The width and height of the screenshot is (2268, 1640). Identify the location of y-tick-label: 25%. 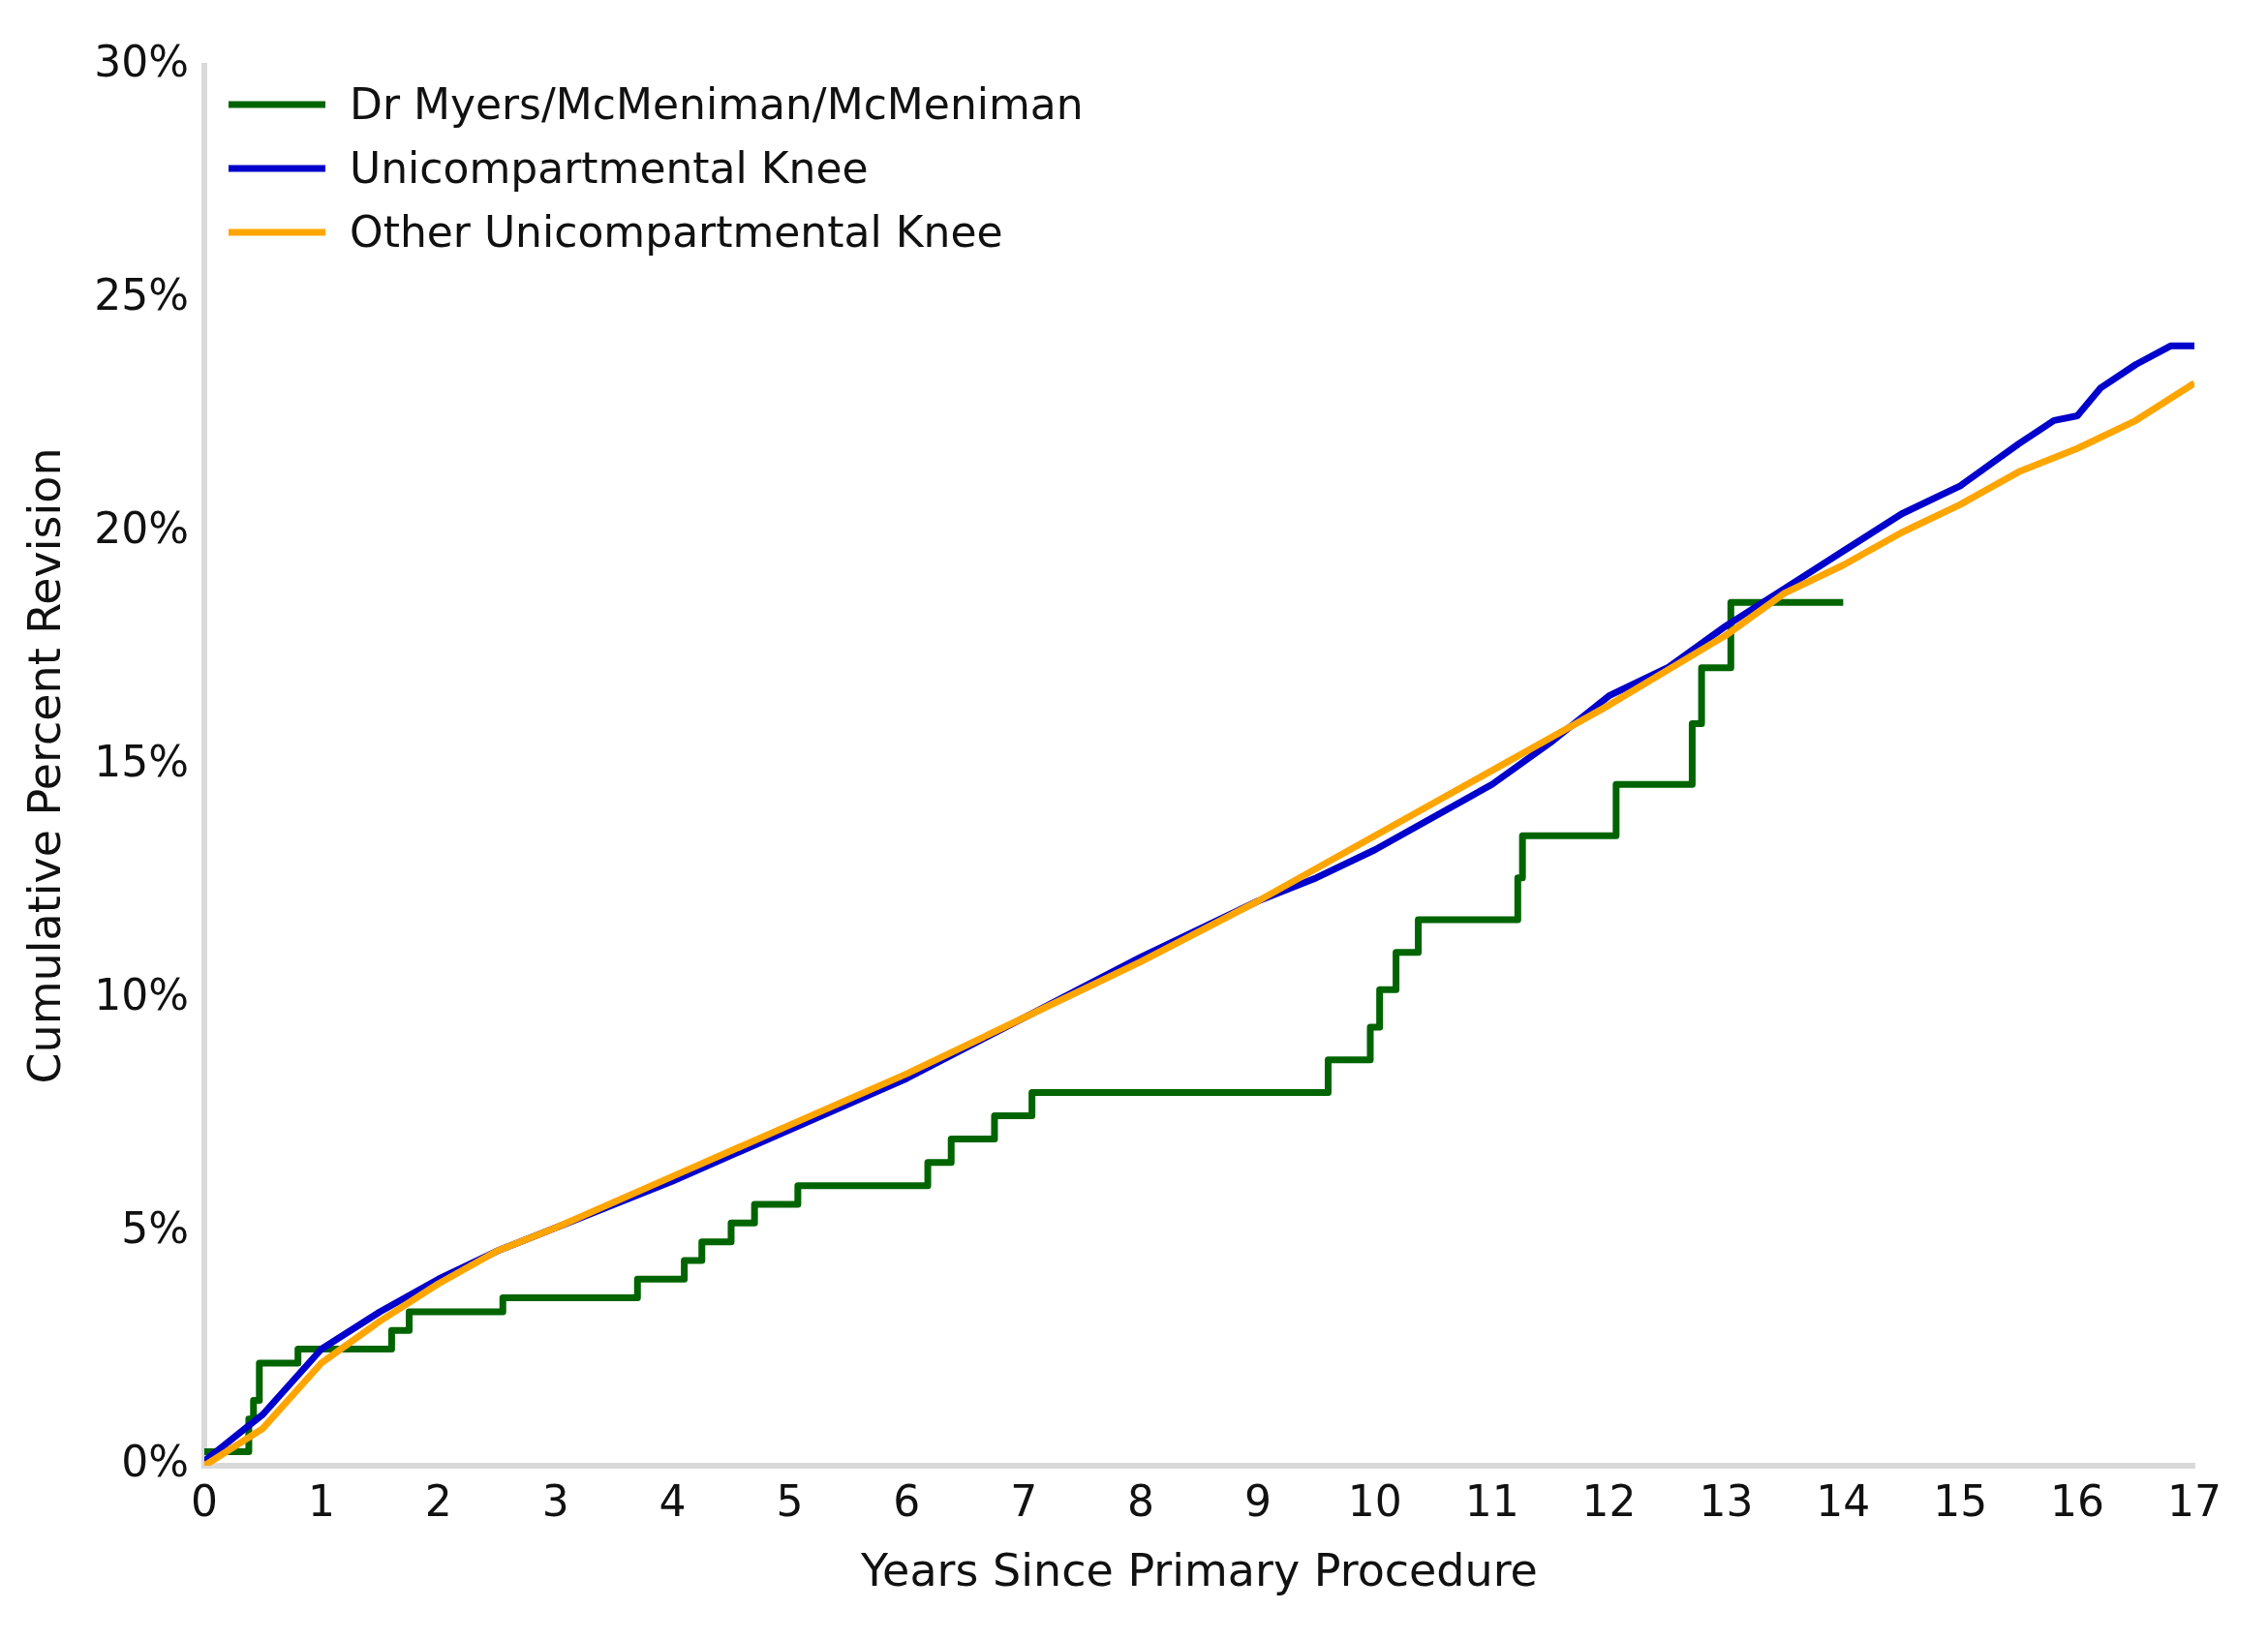
(142, 295).